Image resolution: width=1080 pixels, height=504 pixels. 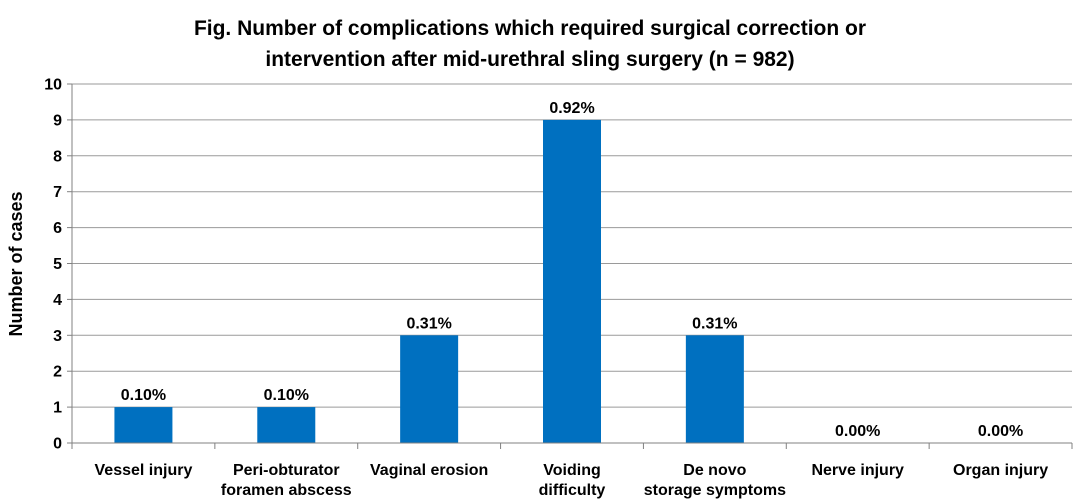 What do you see at coordinates (715, 490) in the screenshot?
I see `category-label: storage symptoms` at bounding box center [715, 490].